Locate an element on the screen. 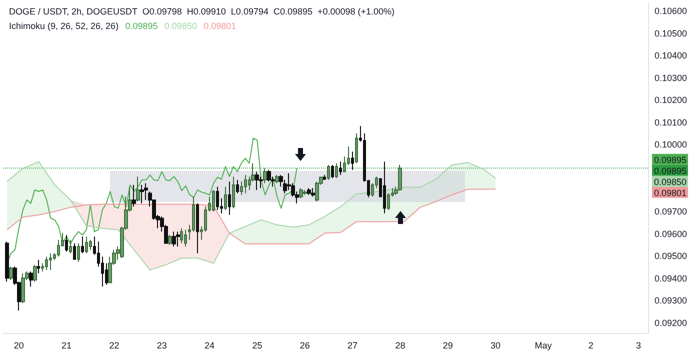 The height and width of the screenshot is (363, 690). text: 0.09850 is located at coordinates (670, 181).